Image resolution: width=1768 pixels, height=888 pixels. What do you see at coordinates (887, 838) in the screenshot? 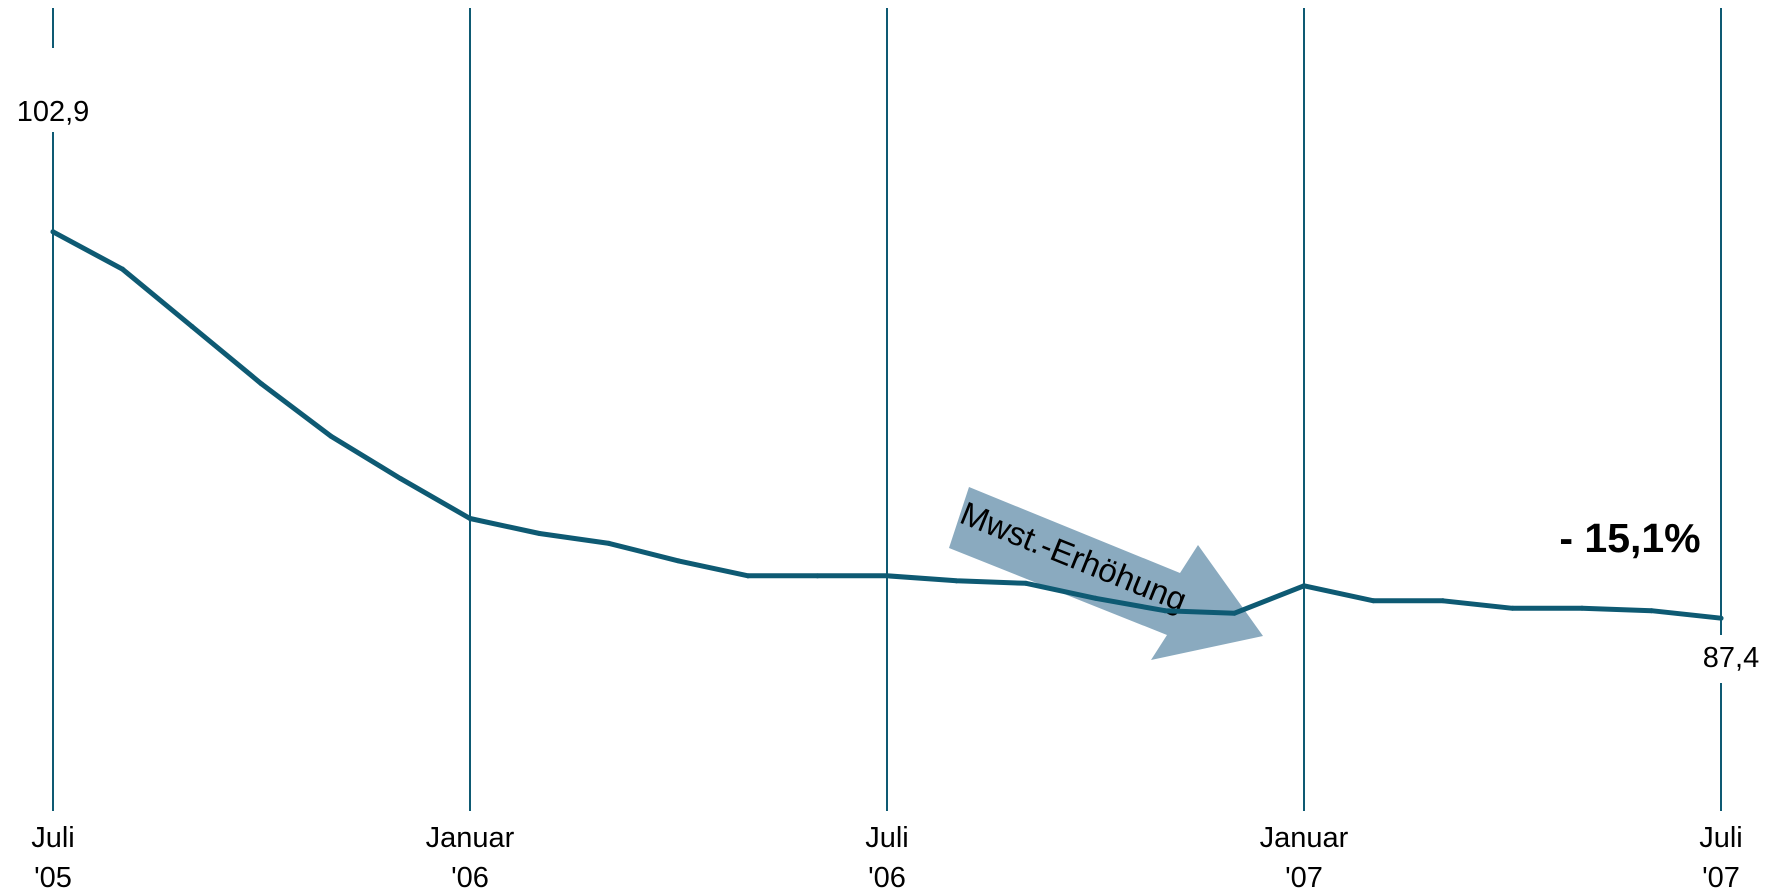
I see `x-tick-label-2-line1: Juli` at bounding box center [887, 838].